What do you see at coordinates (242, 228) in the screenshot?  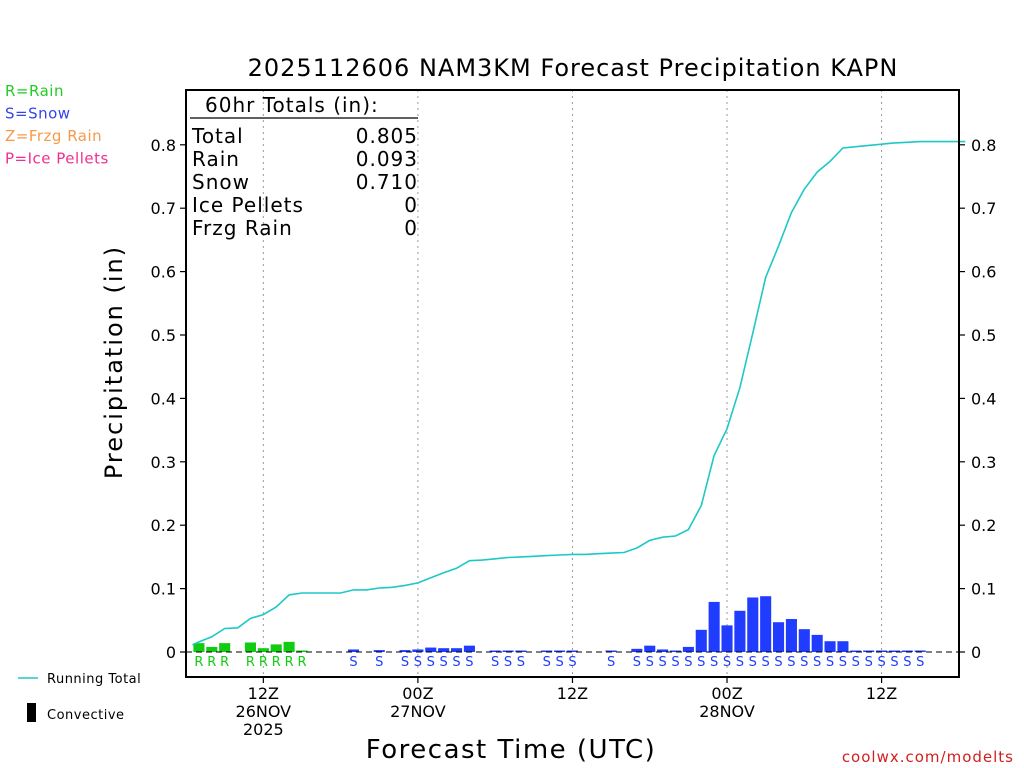 I see `totals-row-label: Frzg Rain` at bounding box center [242, 228].